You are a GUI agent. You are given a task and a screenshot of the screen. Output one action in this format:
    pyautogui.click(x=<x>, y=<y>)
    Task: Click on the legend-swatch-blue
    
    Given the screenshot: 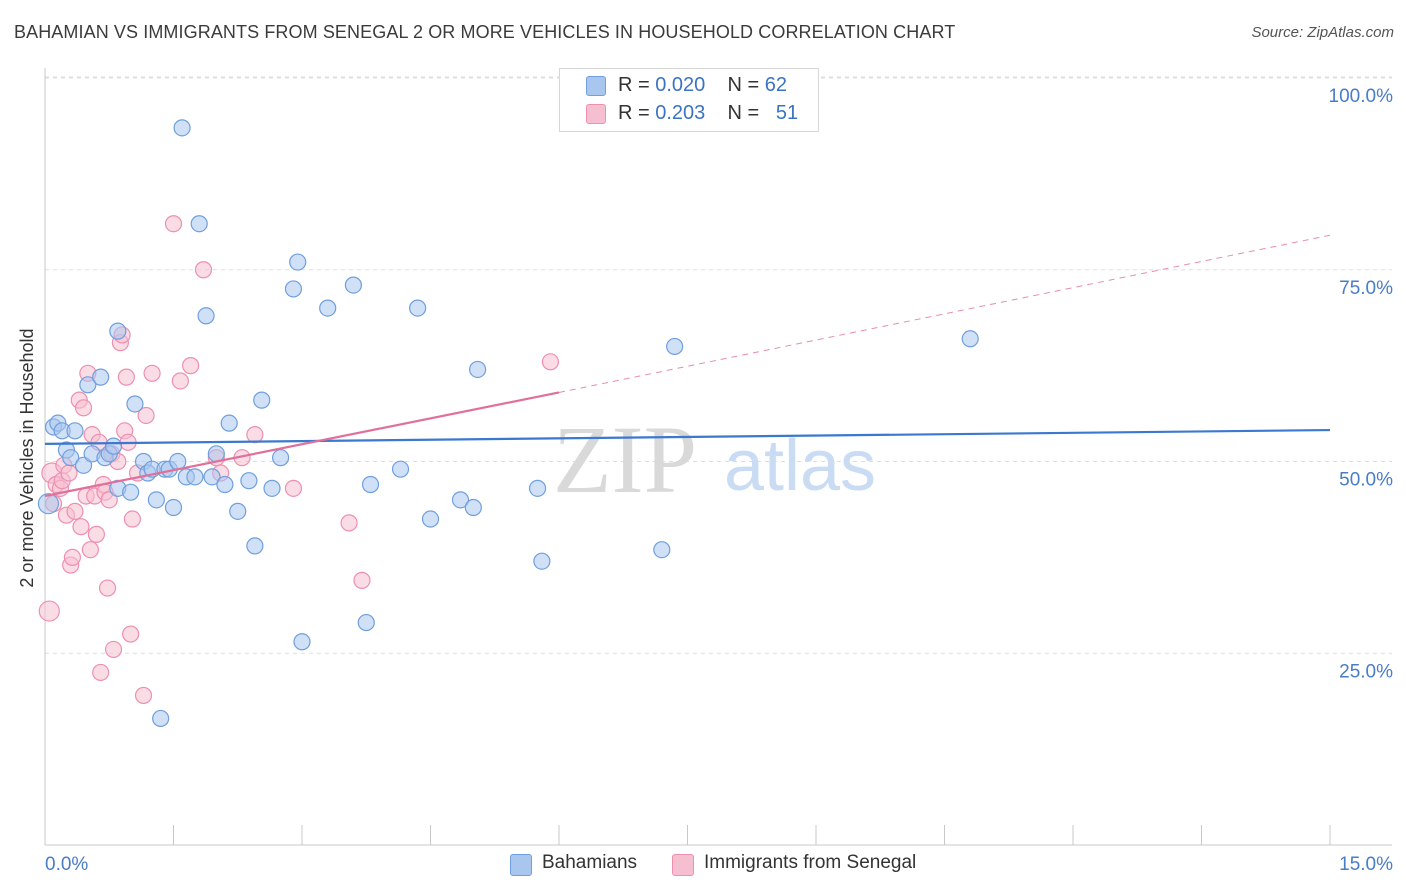 What is the action you would take?
    pyautogui.click(x=596, y=86)
    